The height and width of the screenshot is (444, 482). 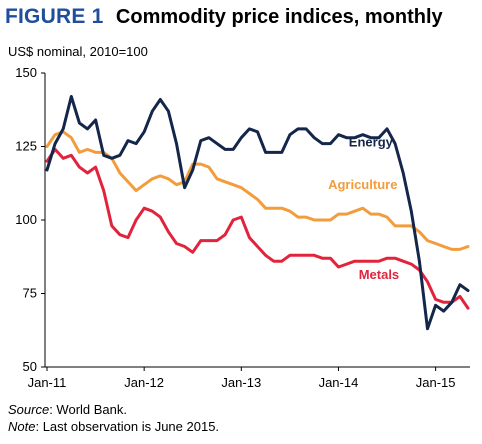 I want to click on chart-series-labels: Agriculture Metals Energy, so click(x=363, y=208).